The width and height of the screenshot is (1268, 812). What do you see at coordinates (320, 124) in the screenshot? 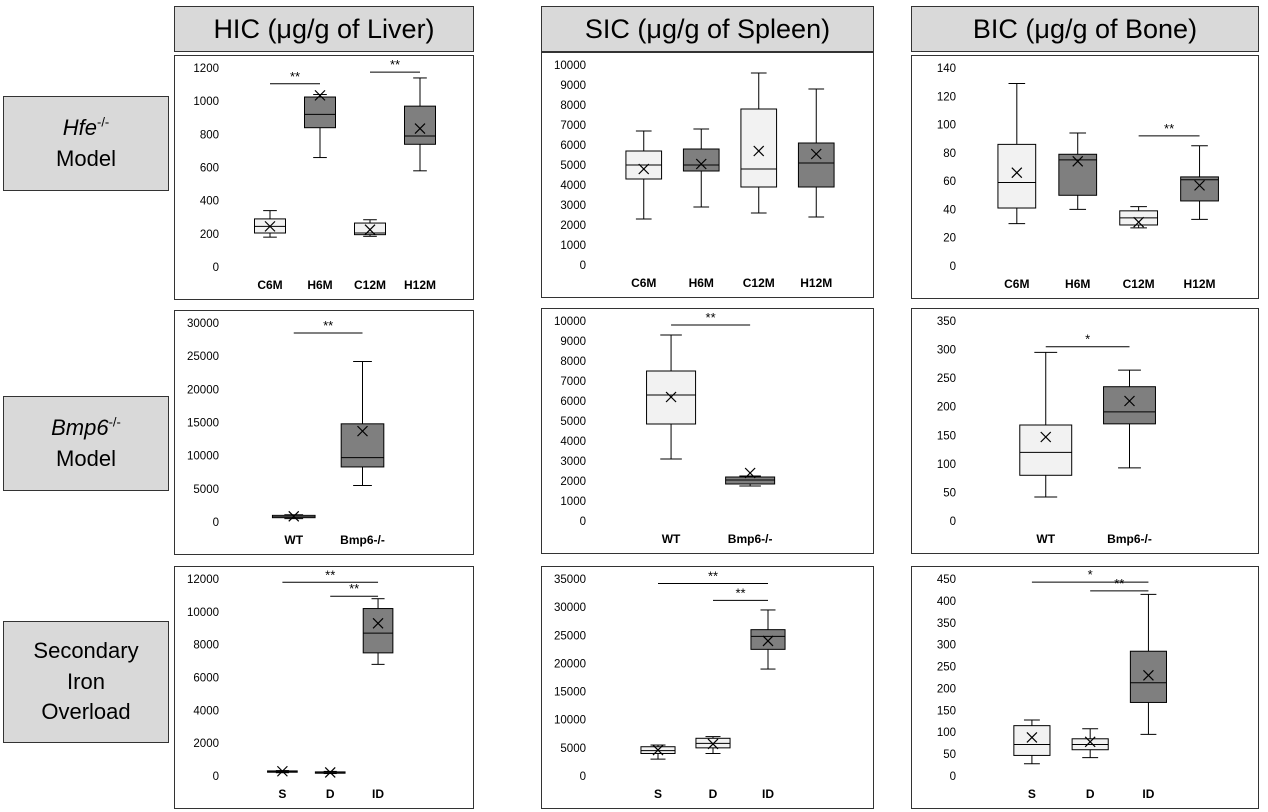
I see `box-h6m` at bounding box center [320, 124].